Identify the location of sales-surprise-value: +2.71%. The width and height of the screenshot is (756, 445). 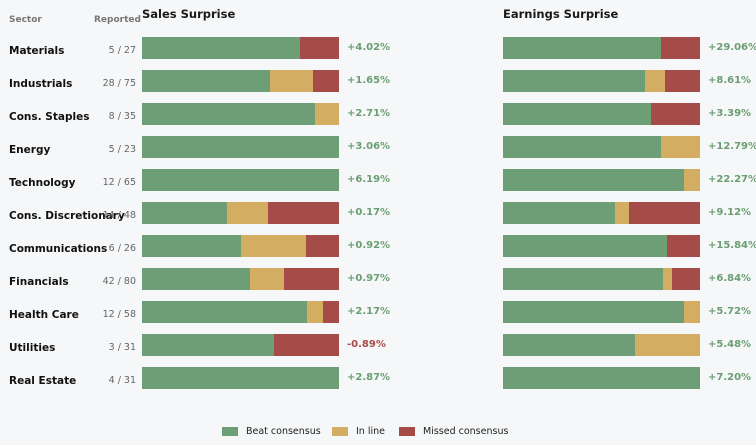
(369, 113).